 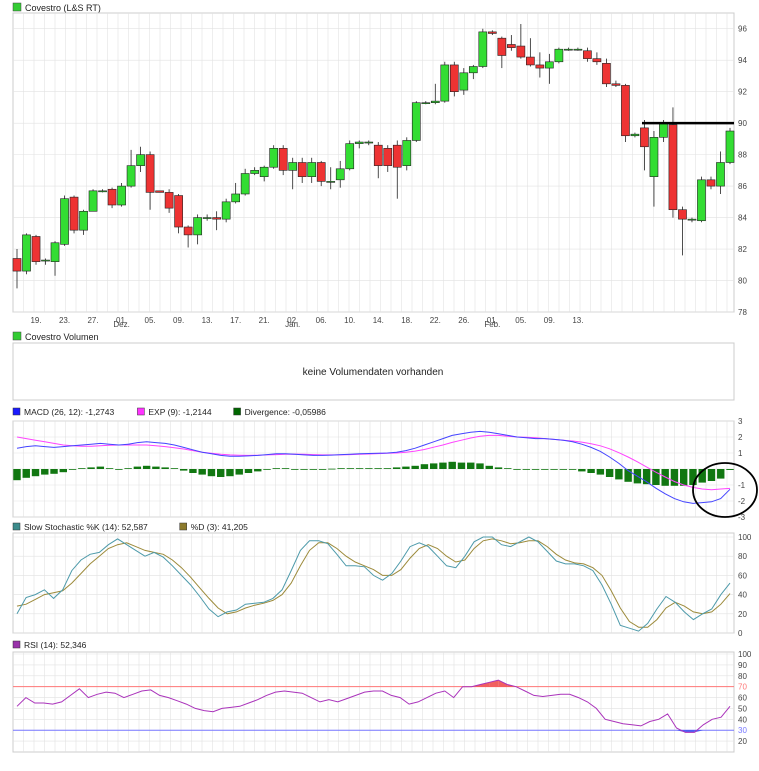 What do you see at coordinates (373, 372) in the screenshot?
I see `volume-empty-message: keine Volumendaten vorhanden` at bounding box center [373, 372].